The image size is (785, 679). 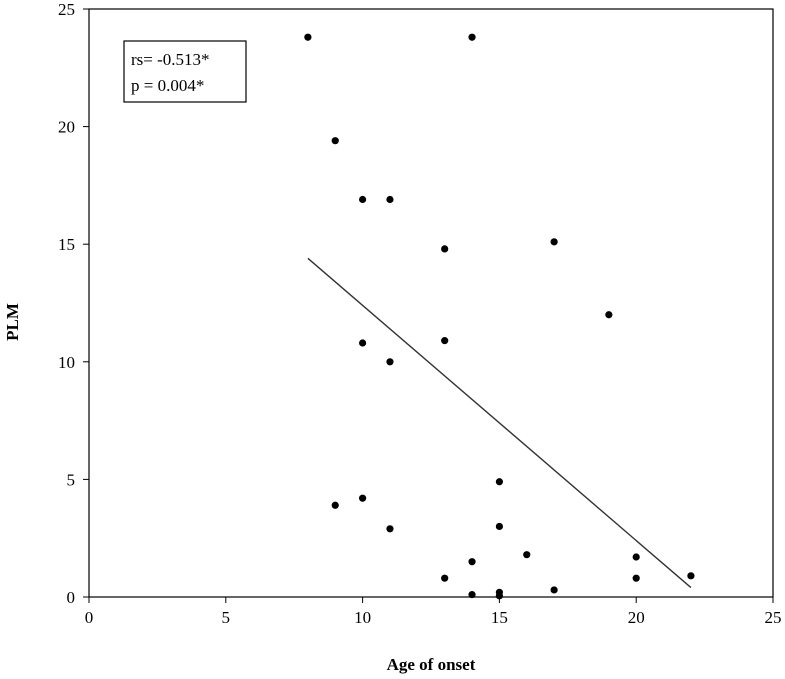 What do you see at coordinates (170, 59) in the screenshot?
I see `annotation-rs: rs= -0.513*` at bounding box center [170, 59].